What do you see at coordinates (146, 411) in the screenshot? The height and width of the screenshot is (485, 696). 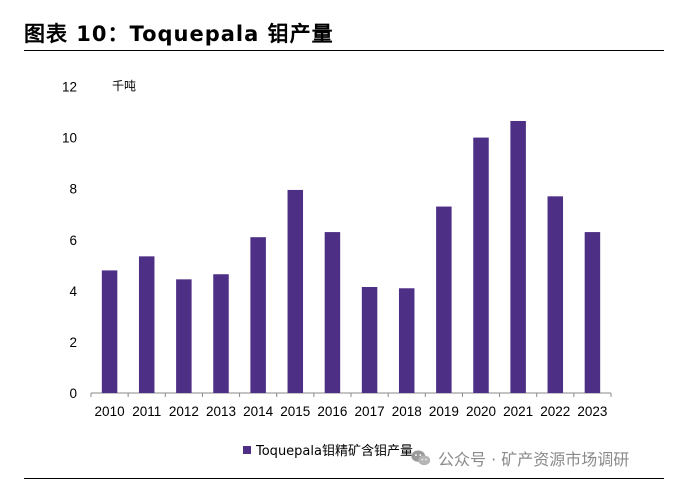 I see `x-tick-label: 2011` at bounding box center [146, 411].